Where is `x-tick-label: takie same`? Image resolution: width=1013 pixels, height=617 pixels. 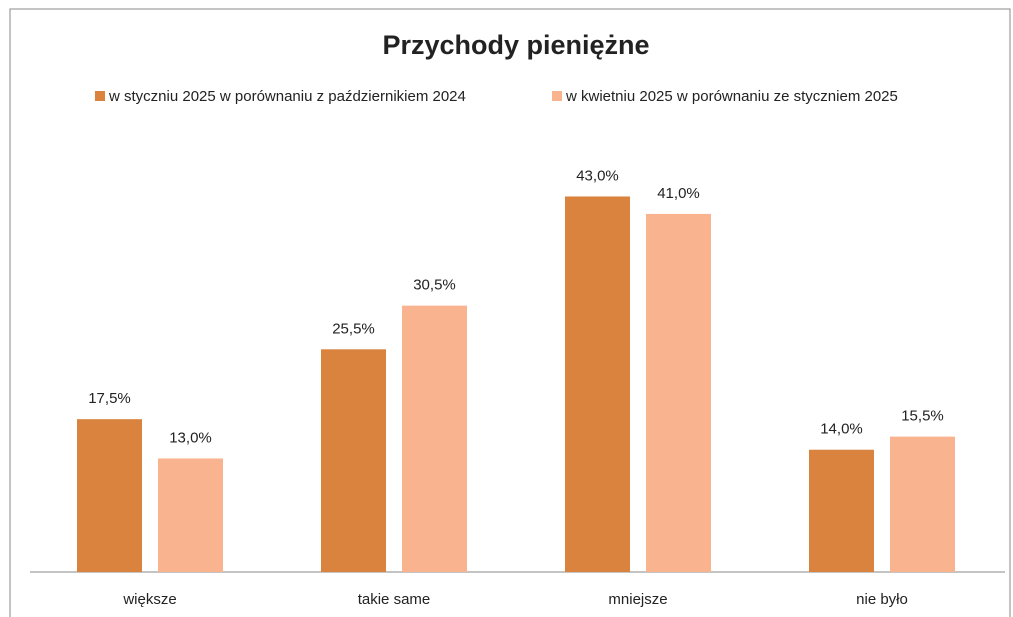 x-tick-label: takie same is located at coordinates (394, 599).